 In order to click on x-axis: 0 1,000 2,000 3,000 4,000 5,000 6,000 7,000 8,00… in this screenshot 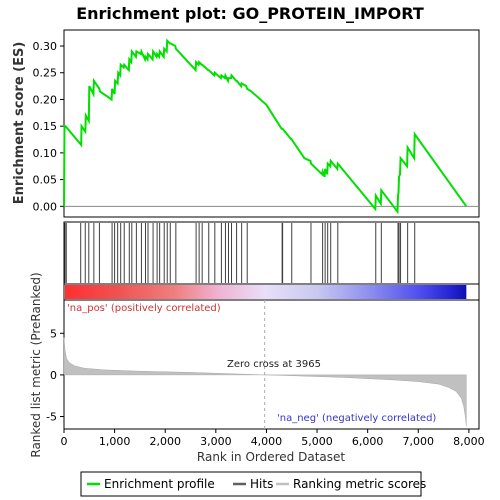, I will do `click(273, 438)`.